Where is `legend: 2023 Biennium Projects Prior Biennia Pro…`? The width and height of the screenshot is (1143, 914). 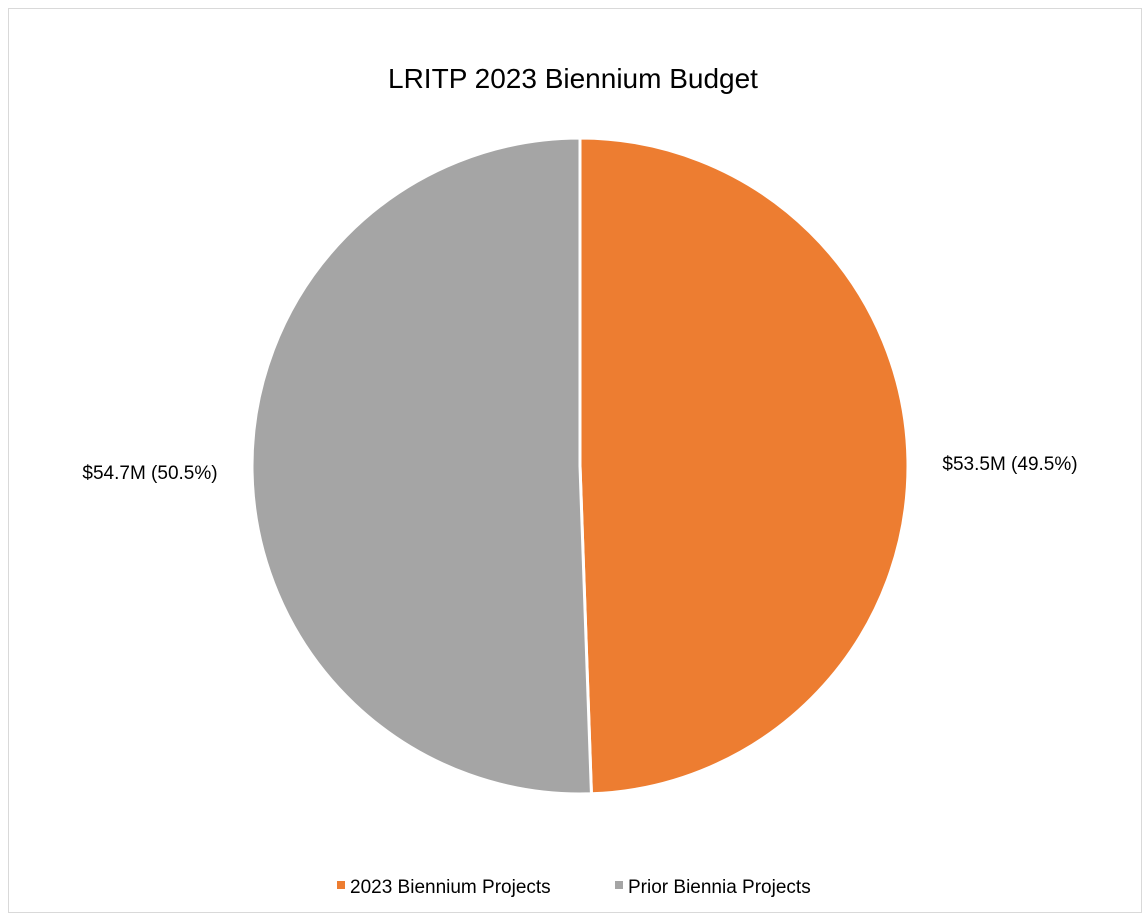
legend: 2023 Biennium Projects Prior Biennia Pro… is located at coordinates (574, 887).